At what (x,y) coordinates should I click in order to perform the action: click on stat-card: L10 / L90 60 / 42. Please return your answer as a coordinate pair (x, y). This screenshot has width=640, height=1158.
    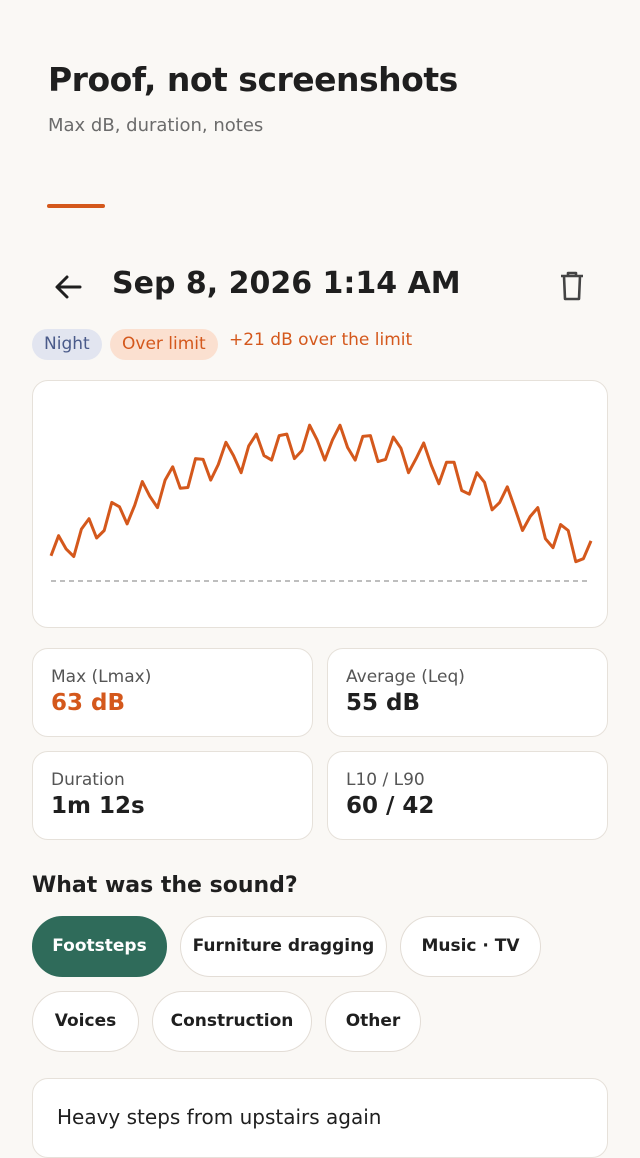
    Looking at the image, I should click on (467, 795).